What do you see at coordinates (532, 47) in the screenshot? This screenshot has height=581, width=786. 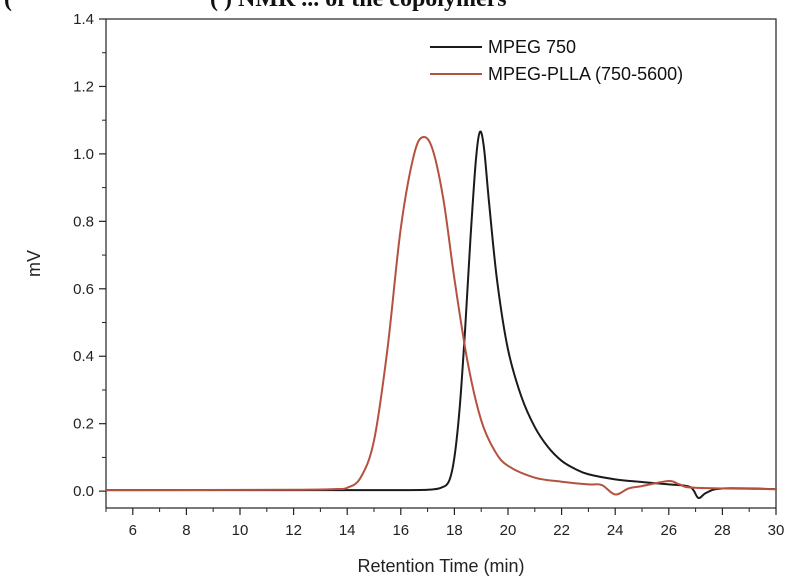 I see `legend-label: MPEG 750` at bounding box center [532, 47].